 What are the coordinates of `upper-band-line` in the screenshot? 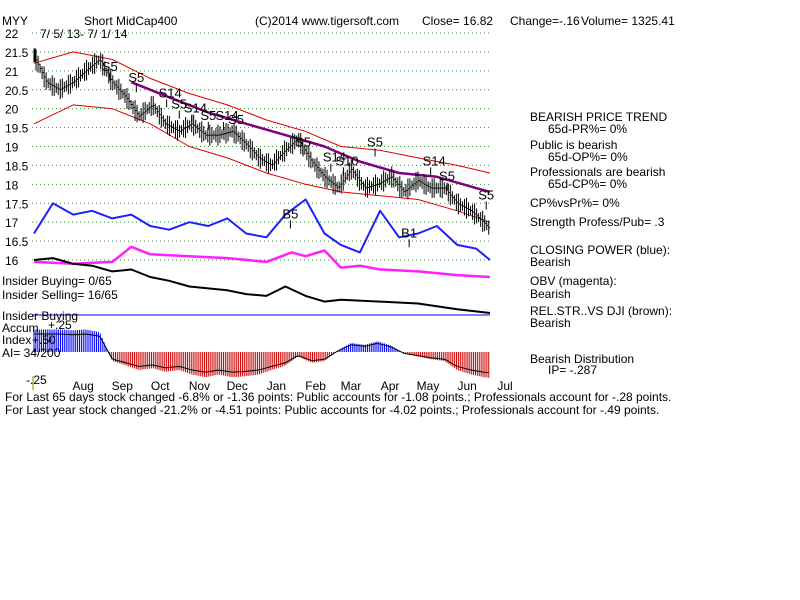 It's located at (262, 112).